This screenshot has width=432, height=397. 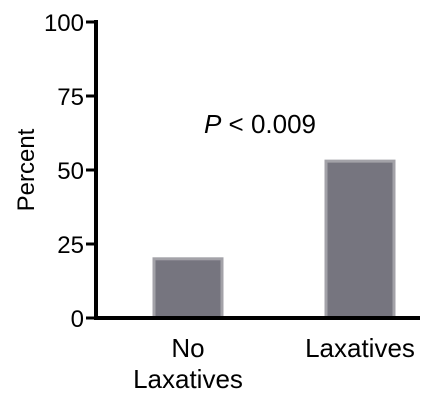 What do you see at coordinates (26, 169) in the screenshot?
I see `y-axis-label: Percent` at bounding box center [26, 169].